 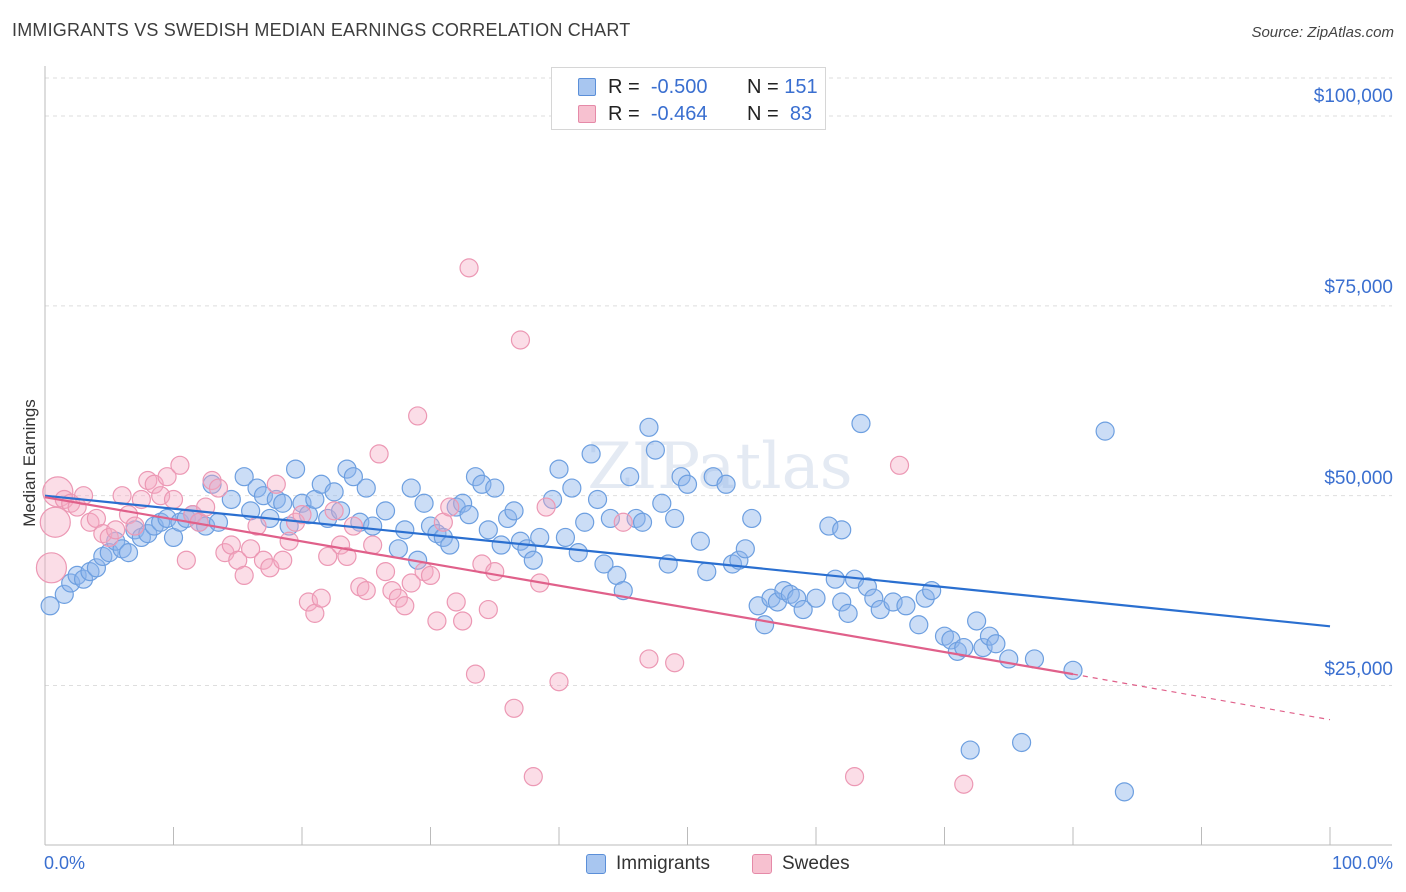 What do you see at coordinates (587, 114) in the screenshot?
I see `legend-swatch-swedes` at bounding box center [587, 114].